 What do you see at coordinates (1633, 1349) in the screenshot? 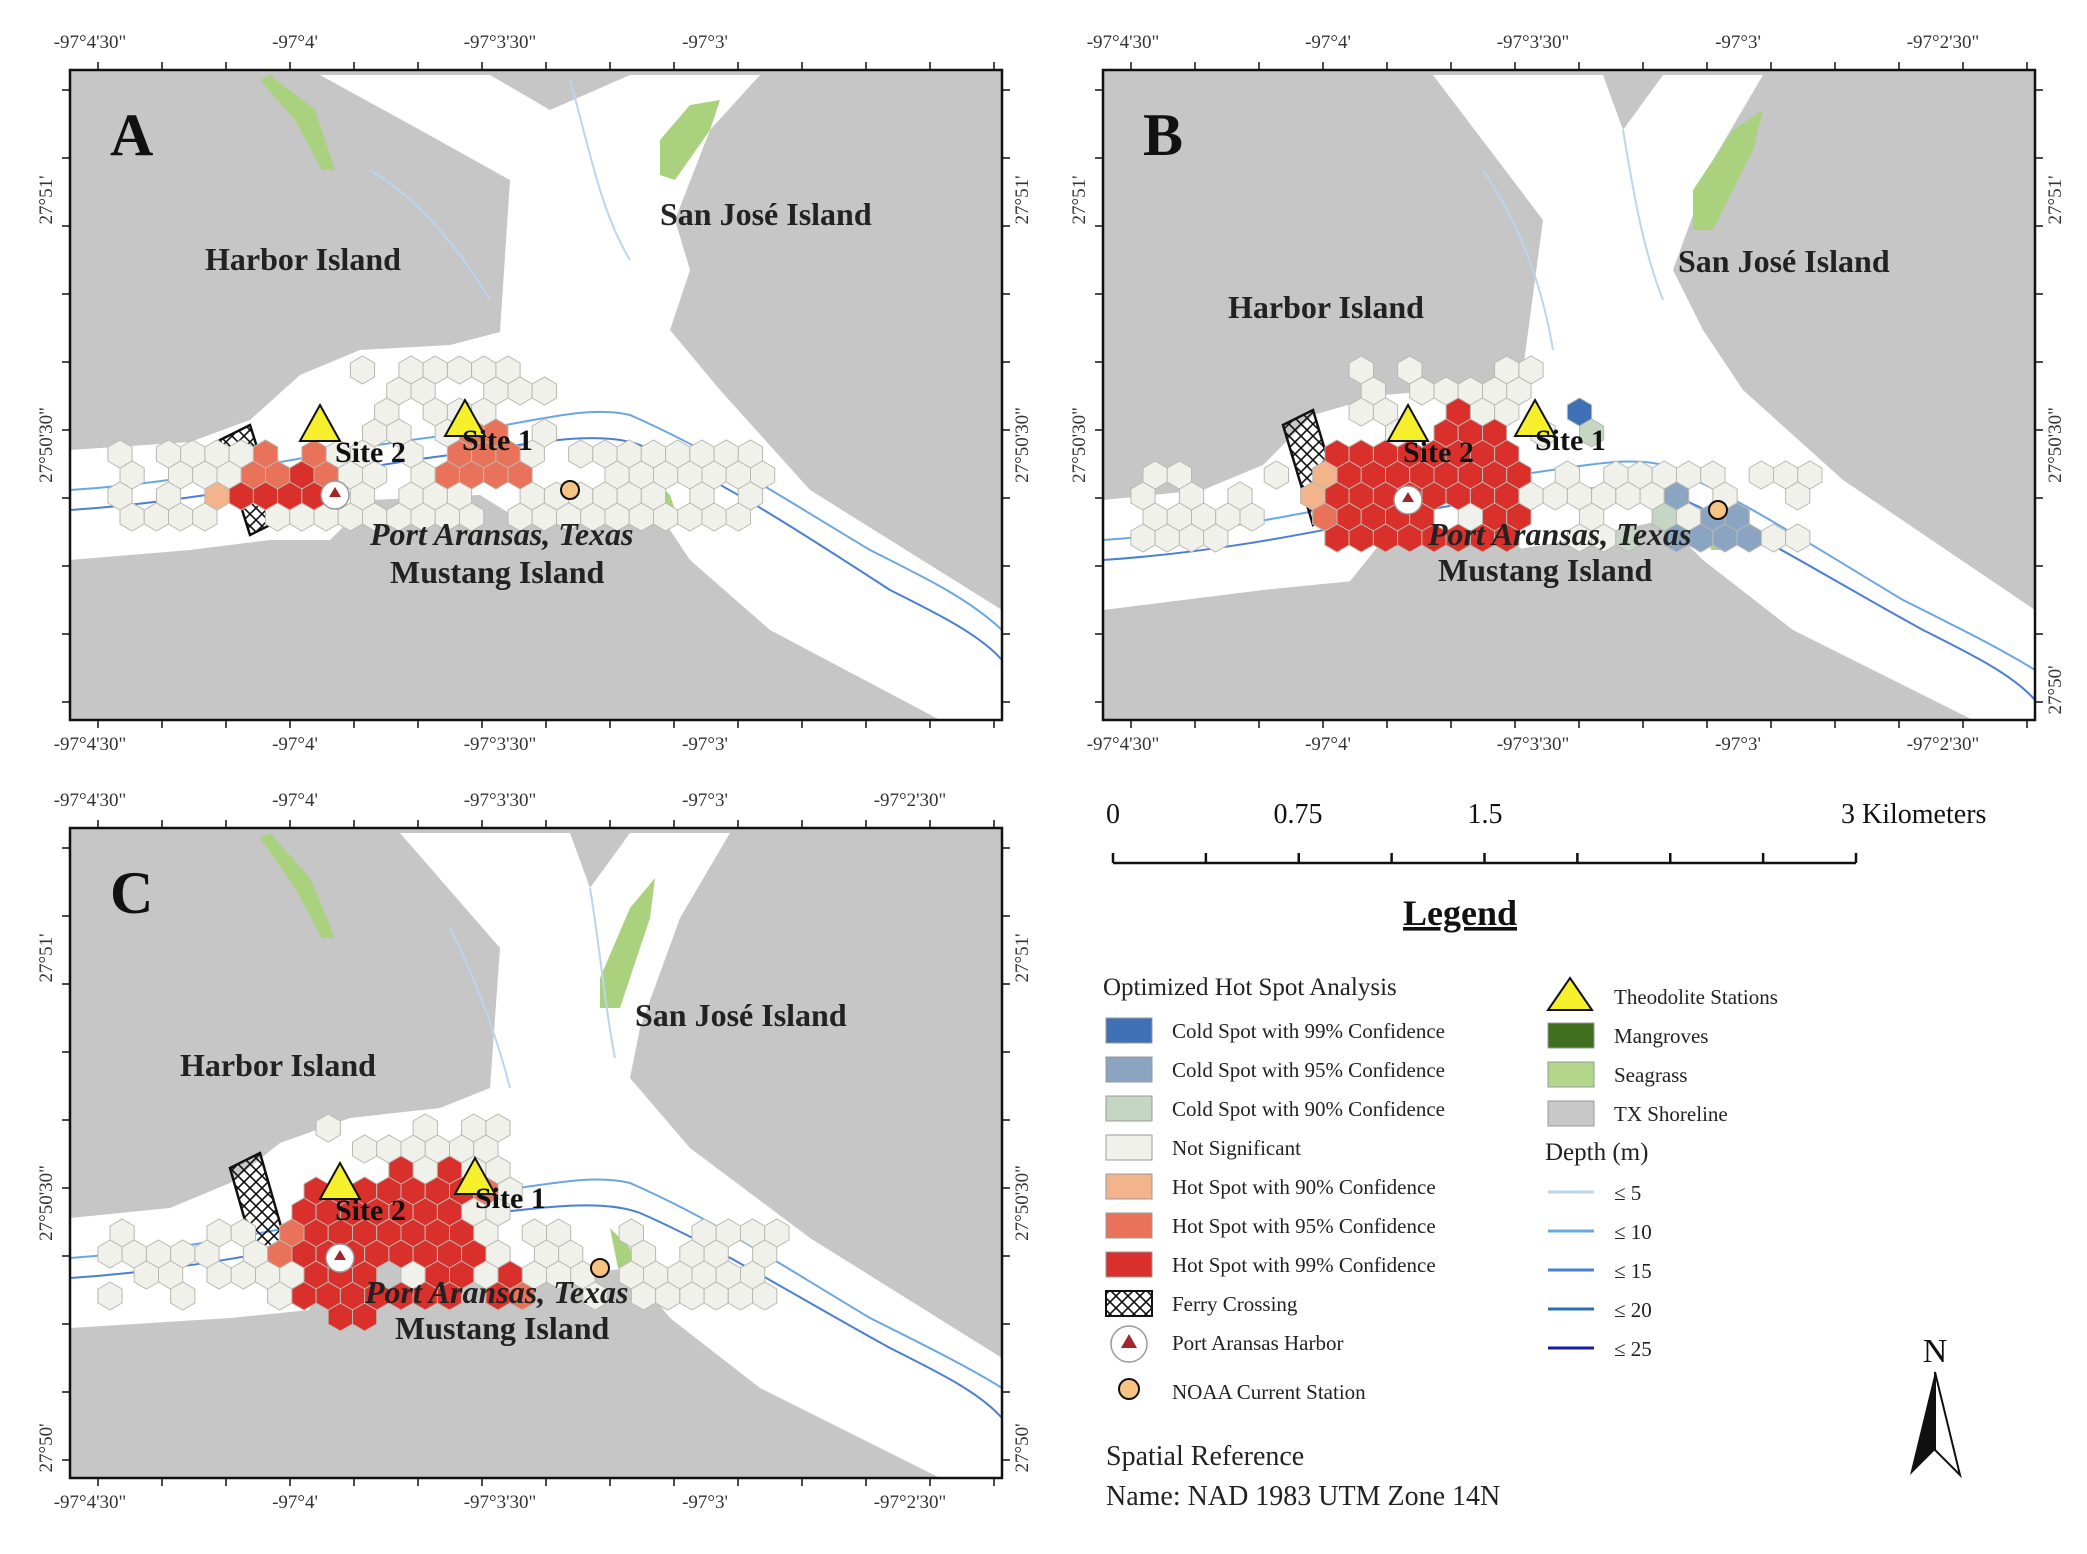
I see `legend-label: ≤ 25` at bounding box center [1633, 1349].